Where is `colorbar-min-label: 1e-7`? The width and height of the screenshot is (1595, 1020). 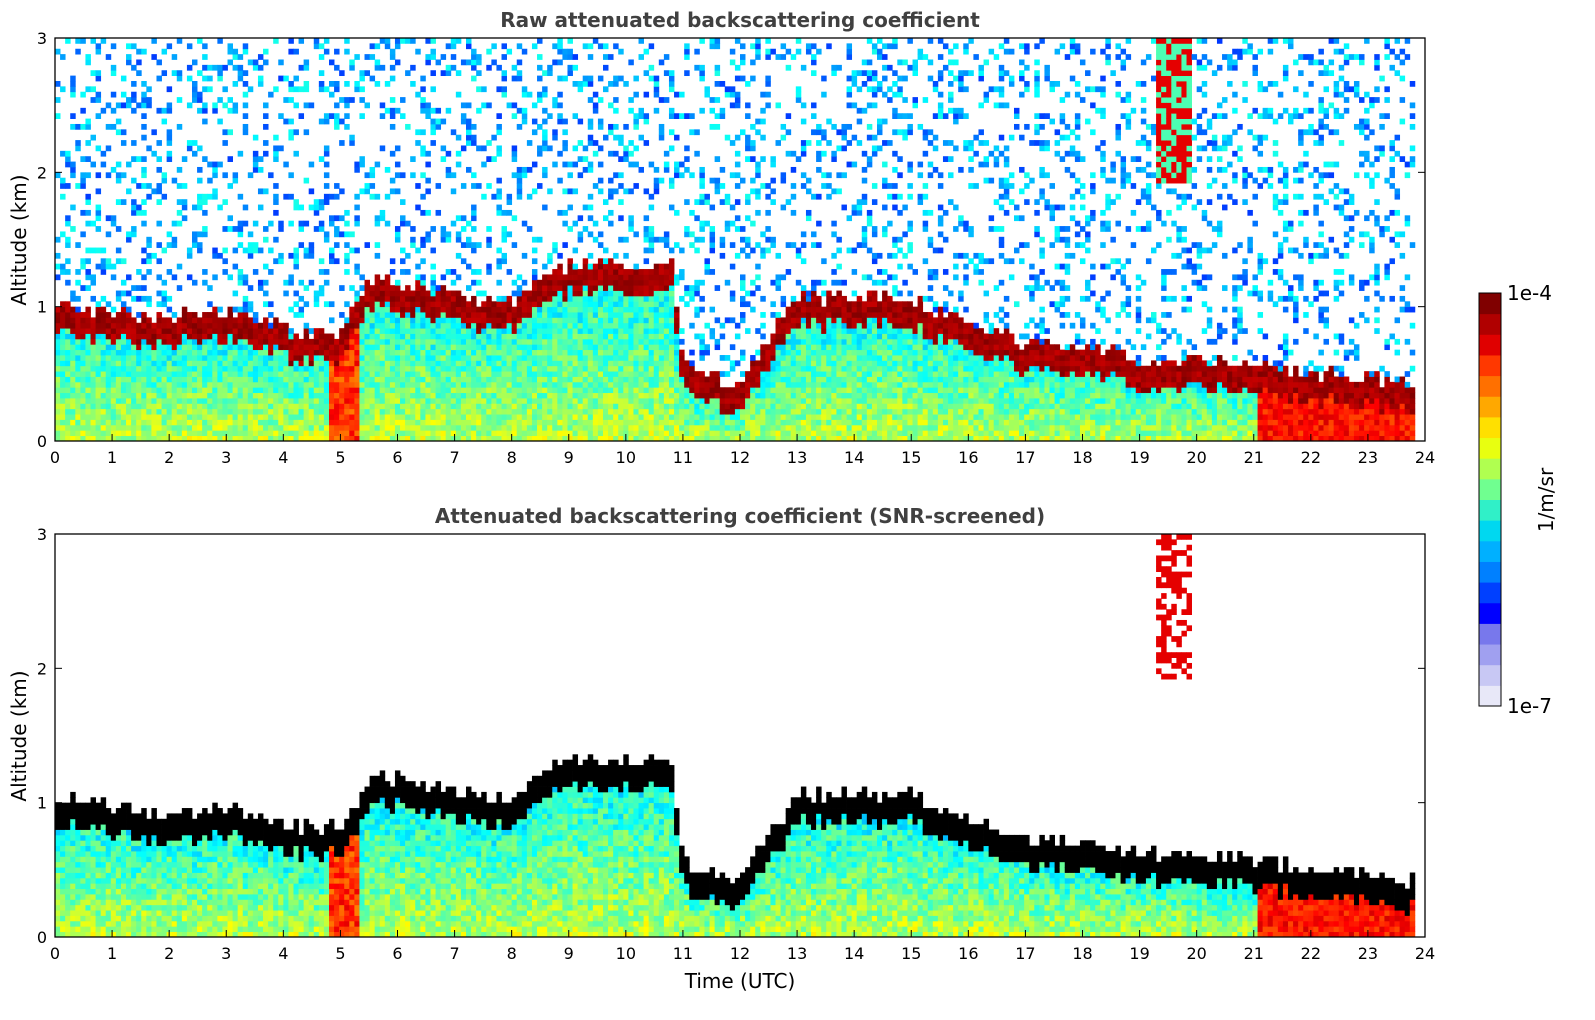 colorbar-min-label: 1e-7 is located at coordinates (1529, 706).